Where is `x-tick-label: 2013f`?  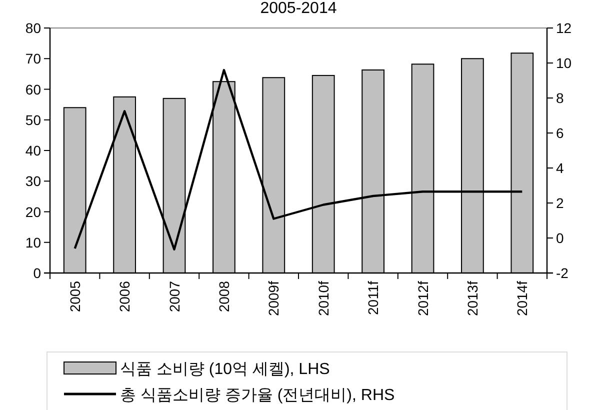
x-tick-label: 2013f is located at coordinates (472, 298).